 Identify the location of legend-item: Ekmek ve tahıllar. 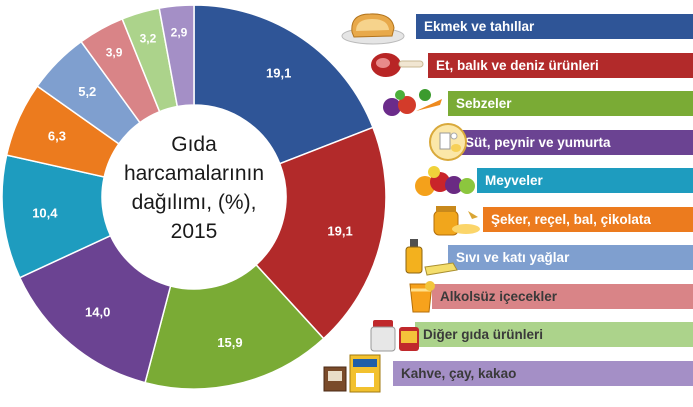
(506, 26).